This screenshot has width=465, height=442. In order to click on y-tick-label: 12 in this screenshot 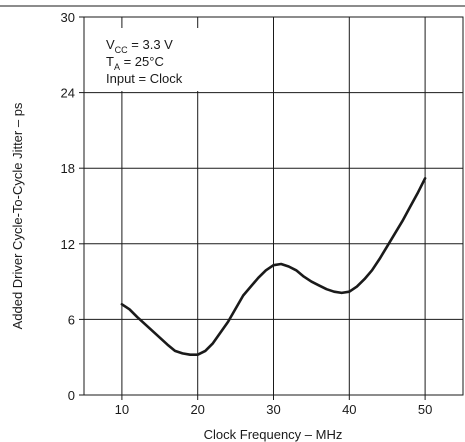, I will do `click(68, 244)`.